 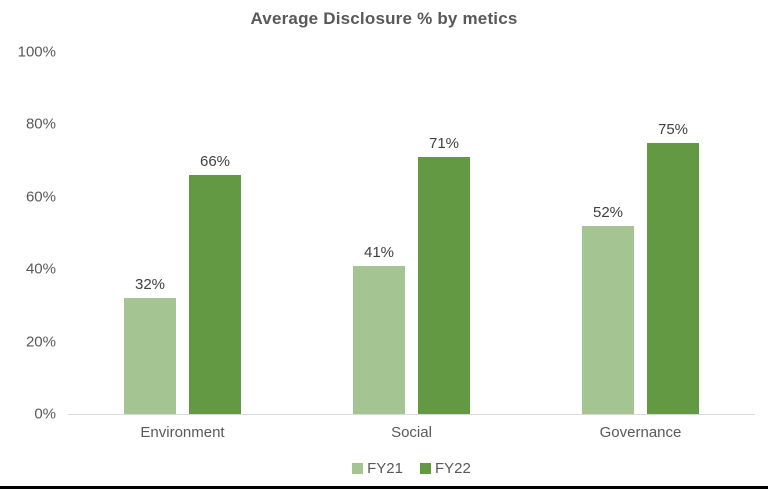 What do you see at coordinates (40, 342) in the screenshot?
I see `y-tick-label: 20%` at bounding box center [40, 342].